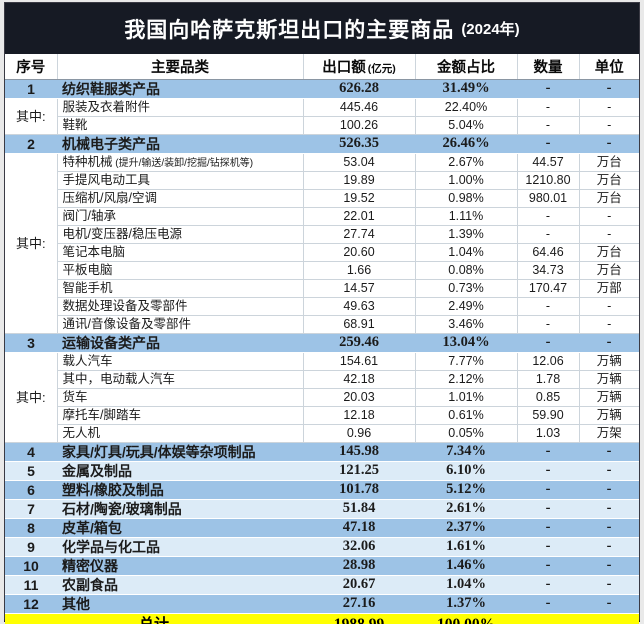  Describe the element at coordinates (466, 162) in the screenshot. I see `cell-share: 2.67%` at that location.